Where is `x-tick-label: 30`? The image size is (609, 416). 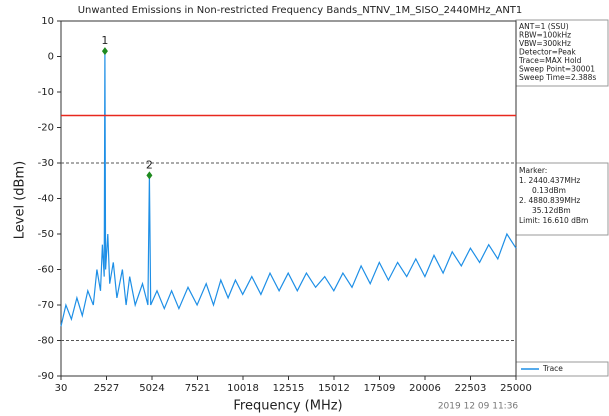 x-tick-label: 30 is located at coordinates (61, 388).